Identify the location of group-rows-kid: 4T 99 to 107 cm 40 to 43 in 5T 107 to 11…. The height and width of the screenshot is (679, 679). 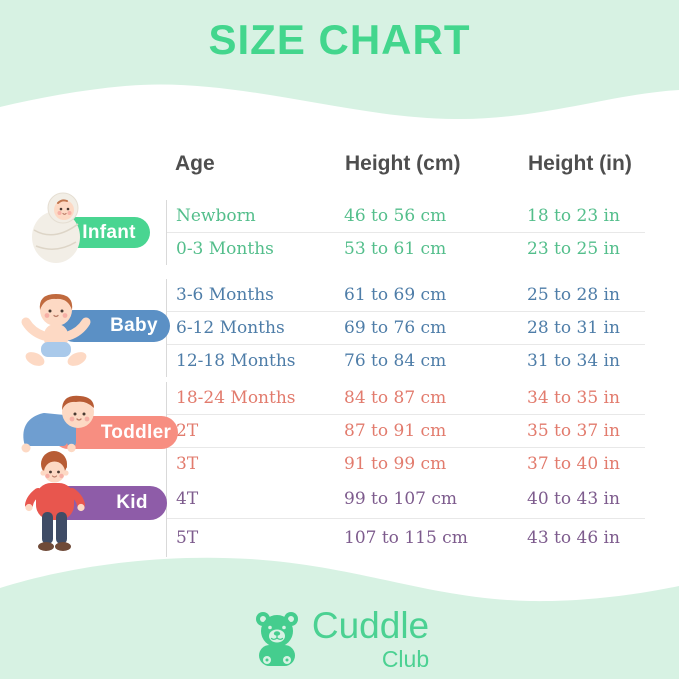
(405, 518).